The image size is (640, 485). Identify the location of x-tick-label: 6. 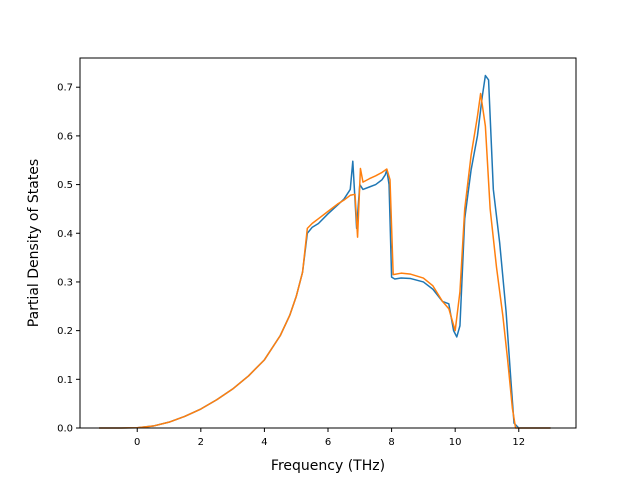
(328, 442).